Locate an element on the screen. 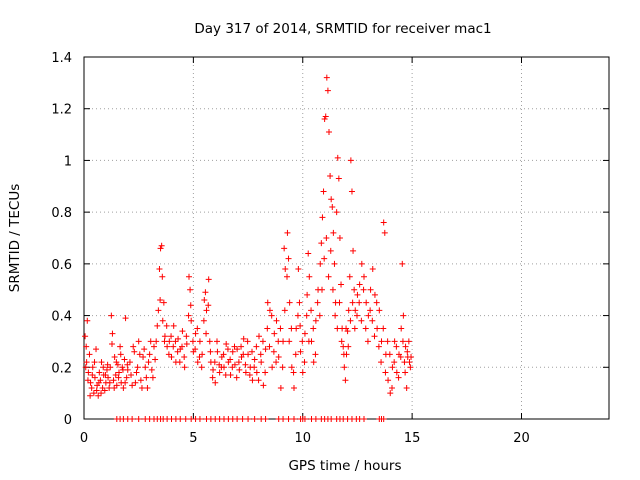  x-axis-label: GPS time / hours is located at coordinates (344, 466).